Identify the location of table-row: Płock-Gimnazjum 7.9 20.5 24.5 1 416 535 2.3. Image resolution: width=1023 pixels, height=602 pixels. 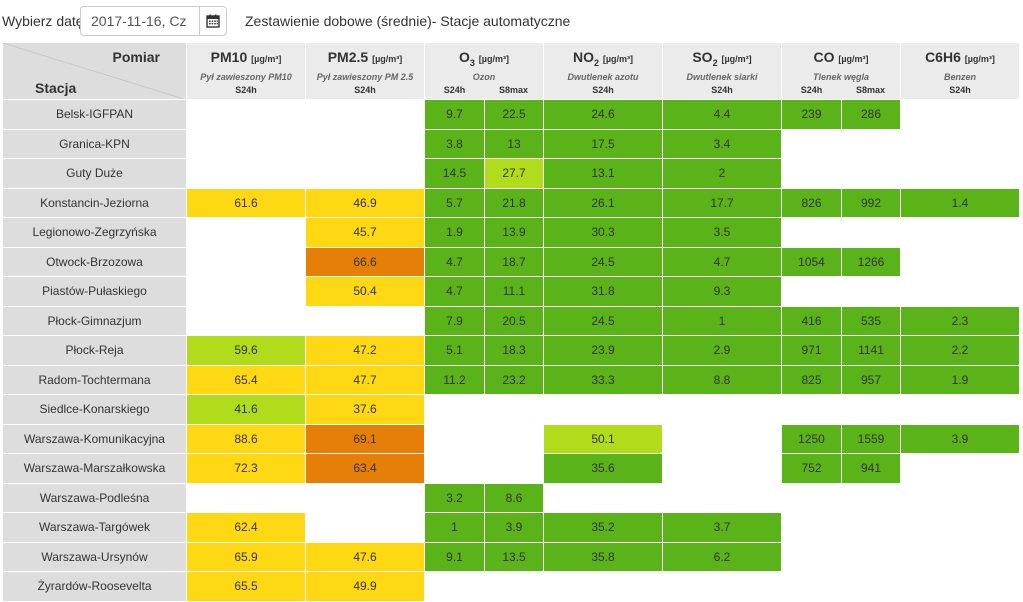
(511, 320).